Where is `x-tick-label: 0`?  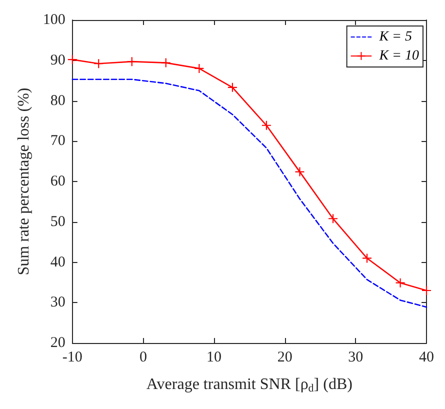 x-tick-label: 0 is located at coordinates (143, 358).